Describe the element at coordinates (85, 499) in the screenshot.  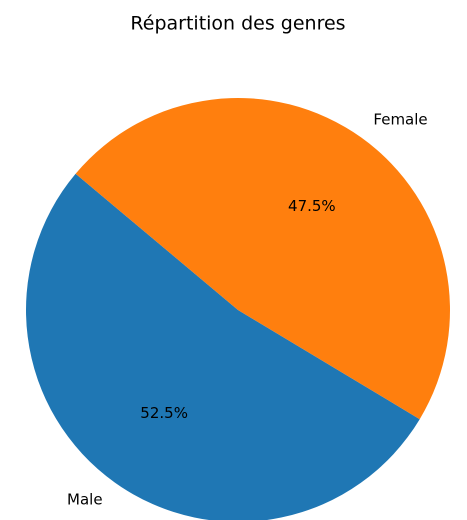
I see `slice-label: Male` at that location.